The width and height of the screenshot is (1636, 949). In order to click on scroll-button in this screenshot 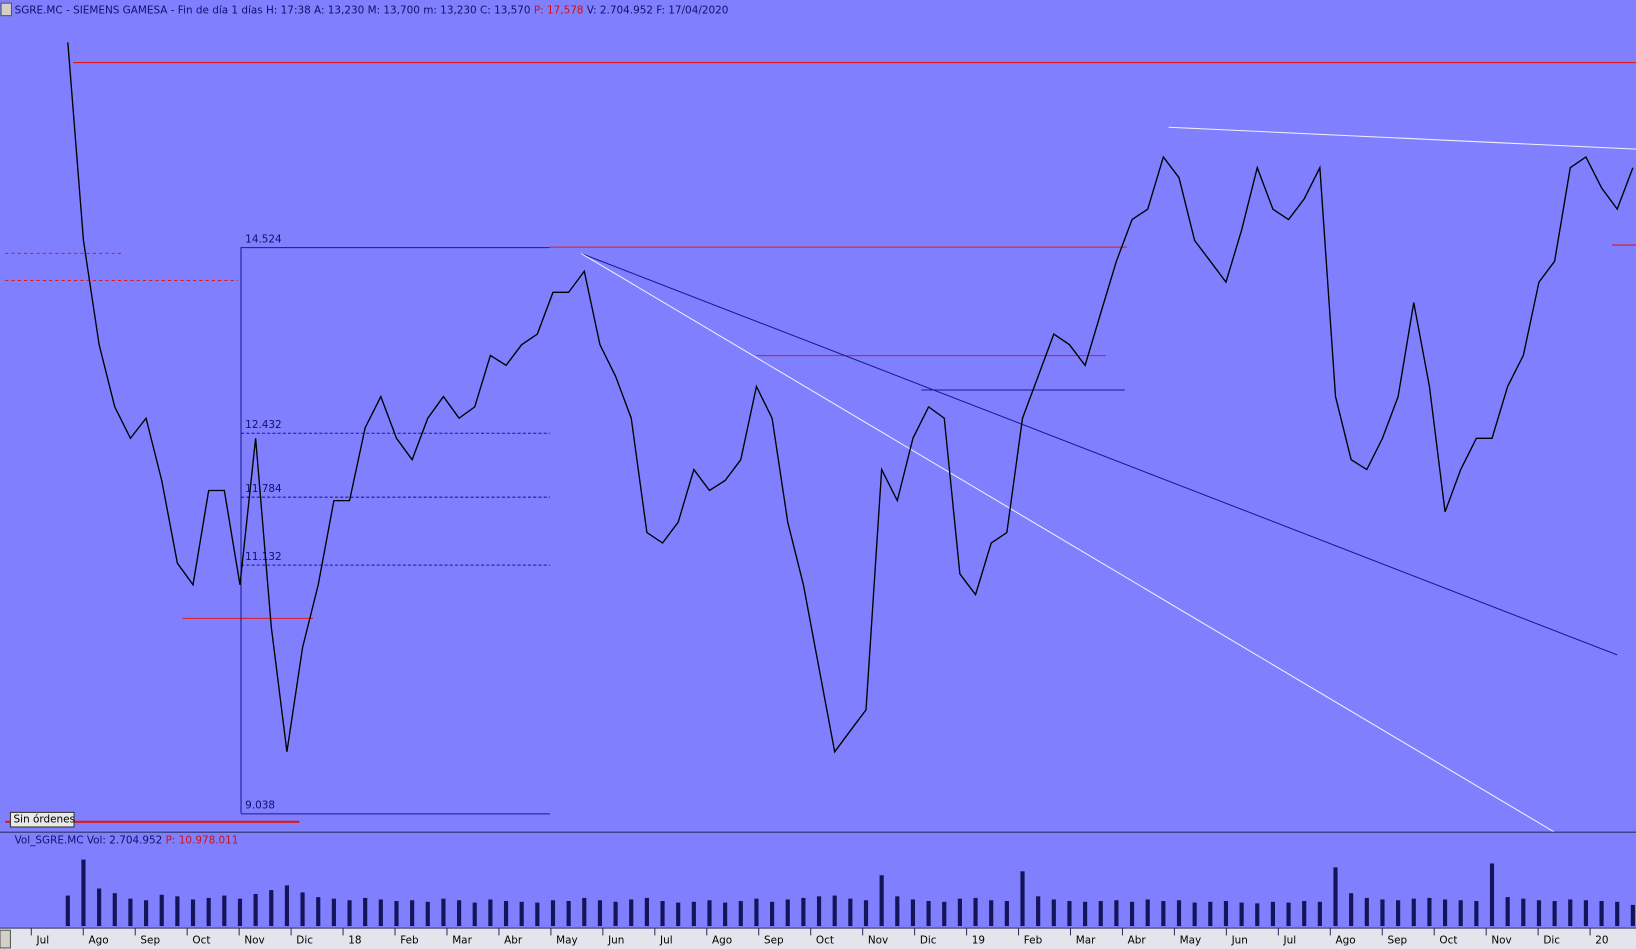, I will do `click(5, 939)`.